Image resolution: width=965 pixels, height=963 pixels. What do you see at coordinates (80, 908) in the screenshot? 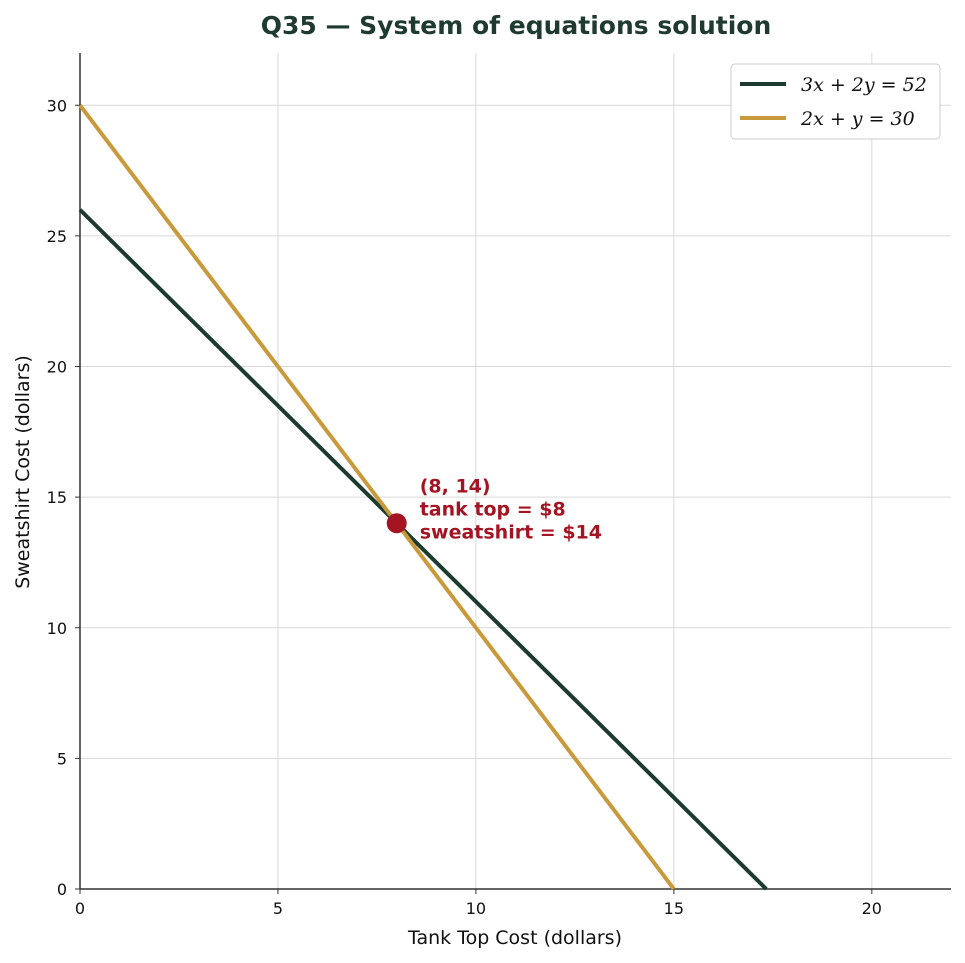
I see `x-tick-label: 0` at bounding box center [80, 908].